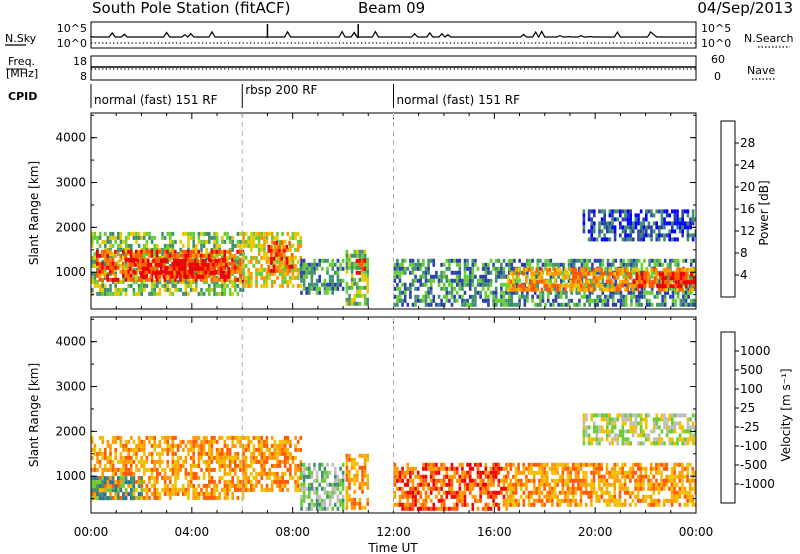 This screenshot has width=800, height=554. What do you see at coordinates (70, 476) in the screenshot?
I see `velocity-y-tick: 1000` at bounding box center [70, 476].